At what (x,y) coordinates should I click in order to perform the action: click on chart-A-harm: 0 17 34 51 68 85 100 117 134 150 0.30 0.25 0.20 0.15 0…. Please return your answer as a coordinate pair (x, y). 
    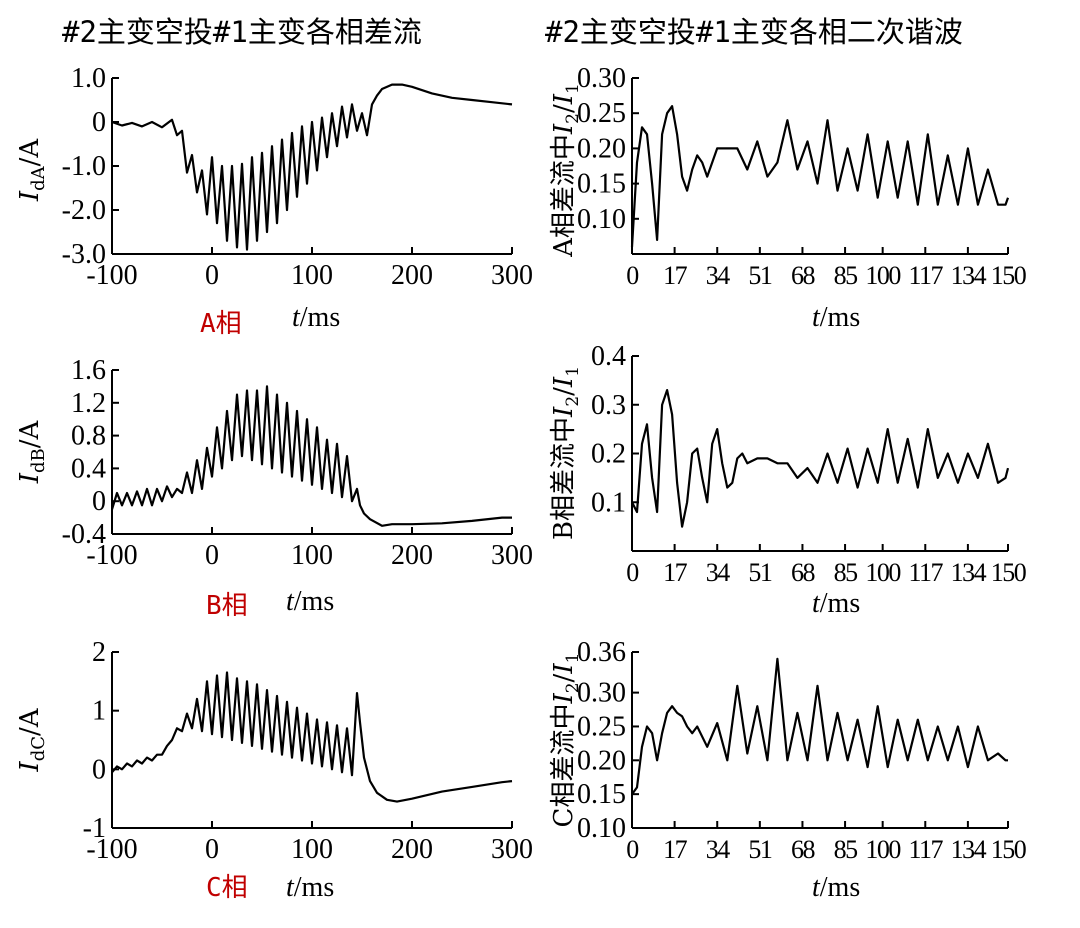
    Looking at the image, I should click on (788, 198).